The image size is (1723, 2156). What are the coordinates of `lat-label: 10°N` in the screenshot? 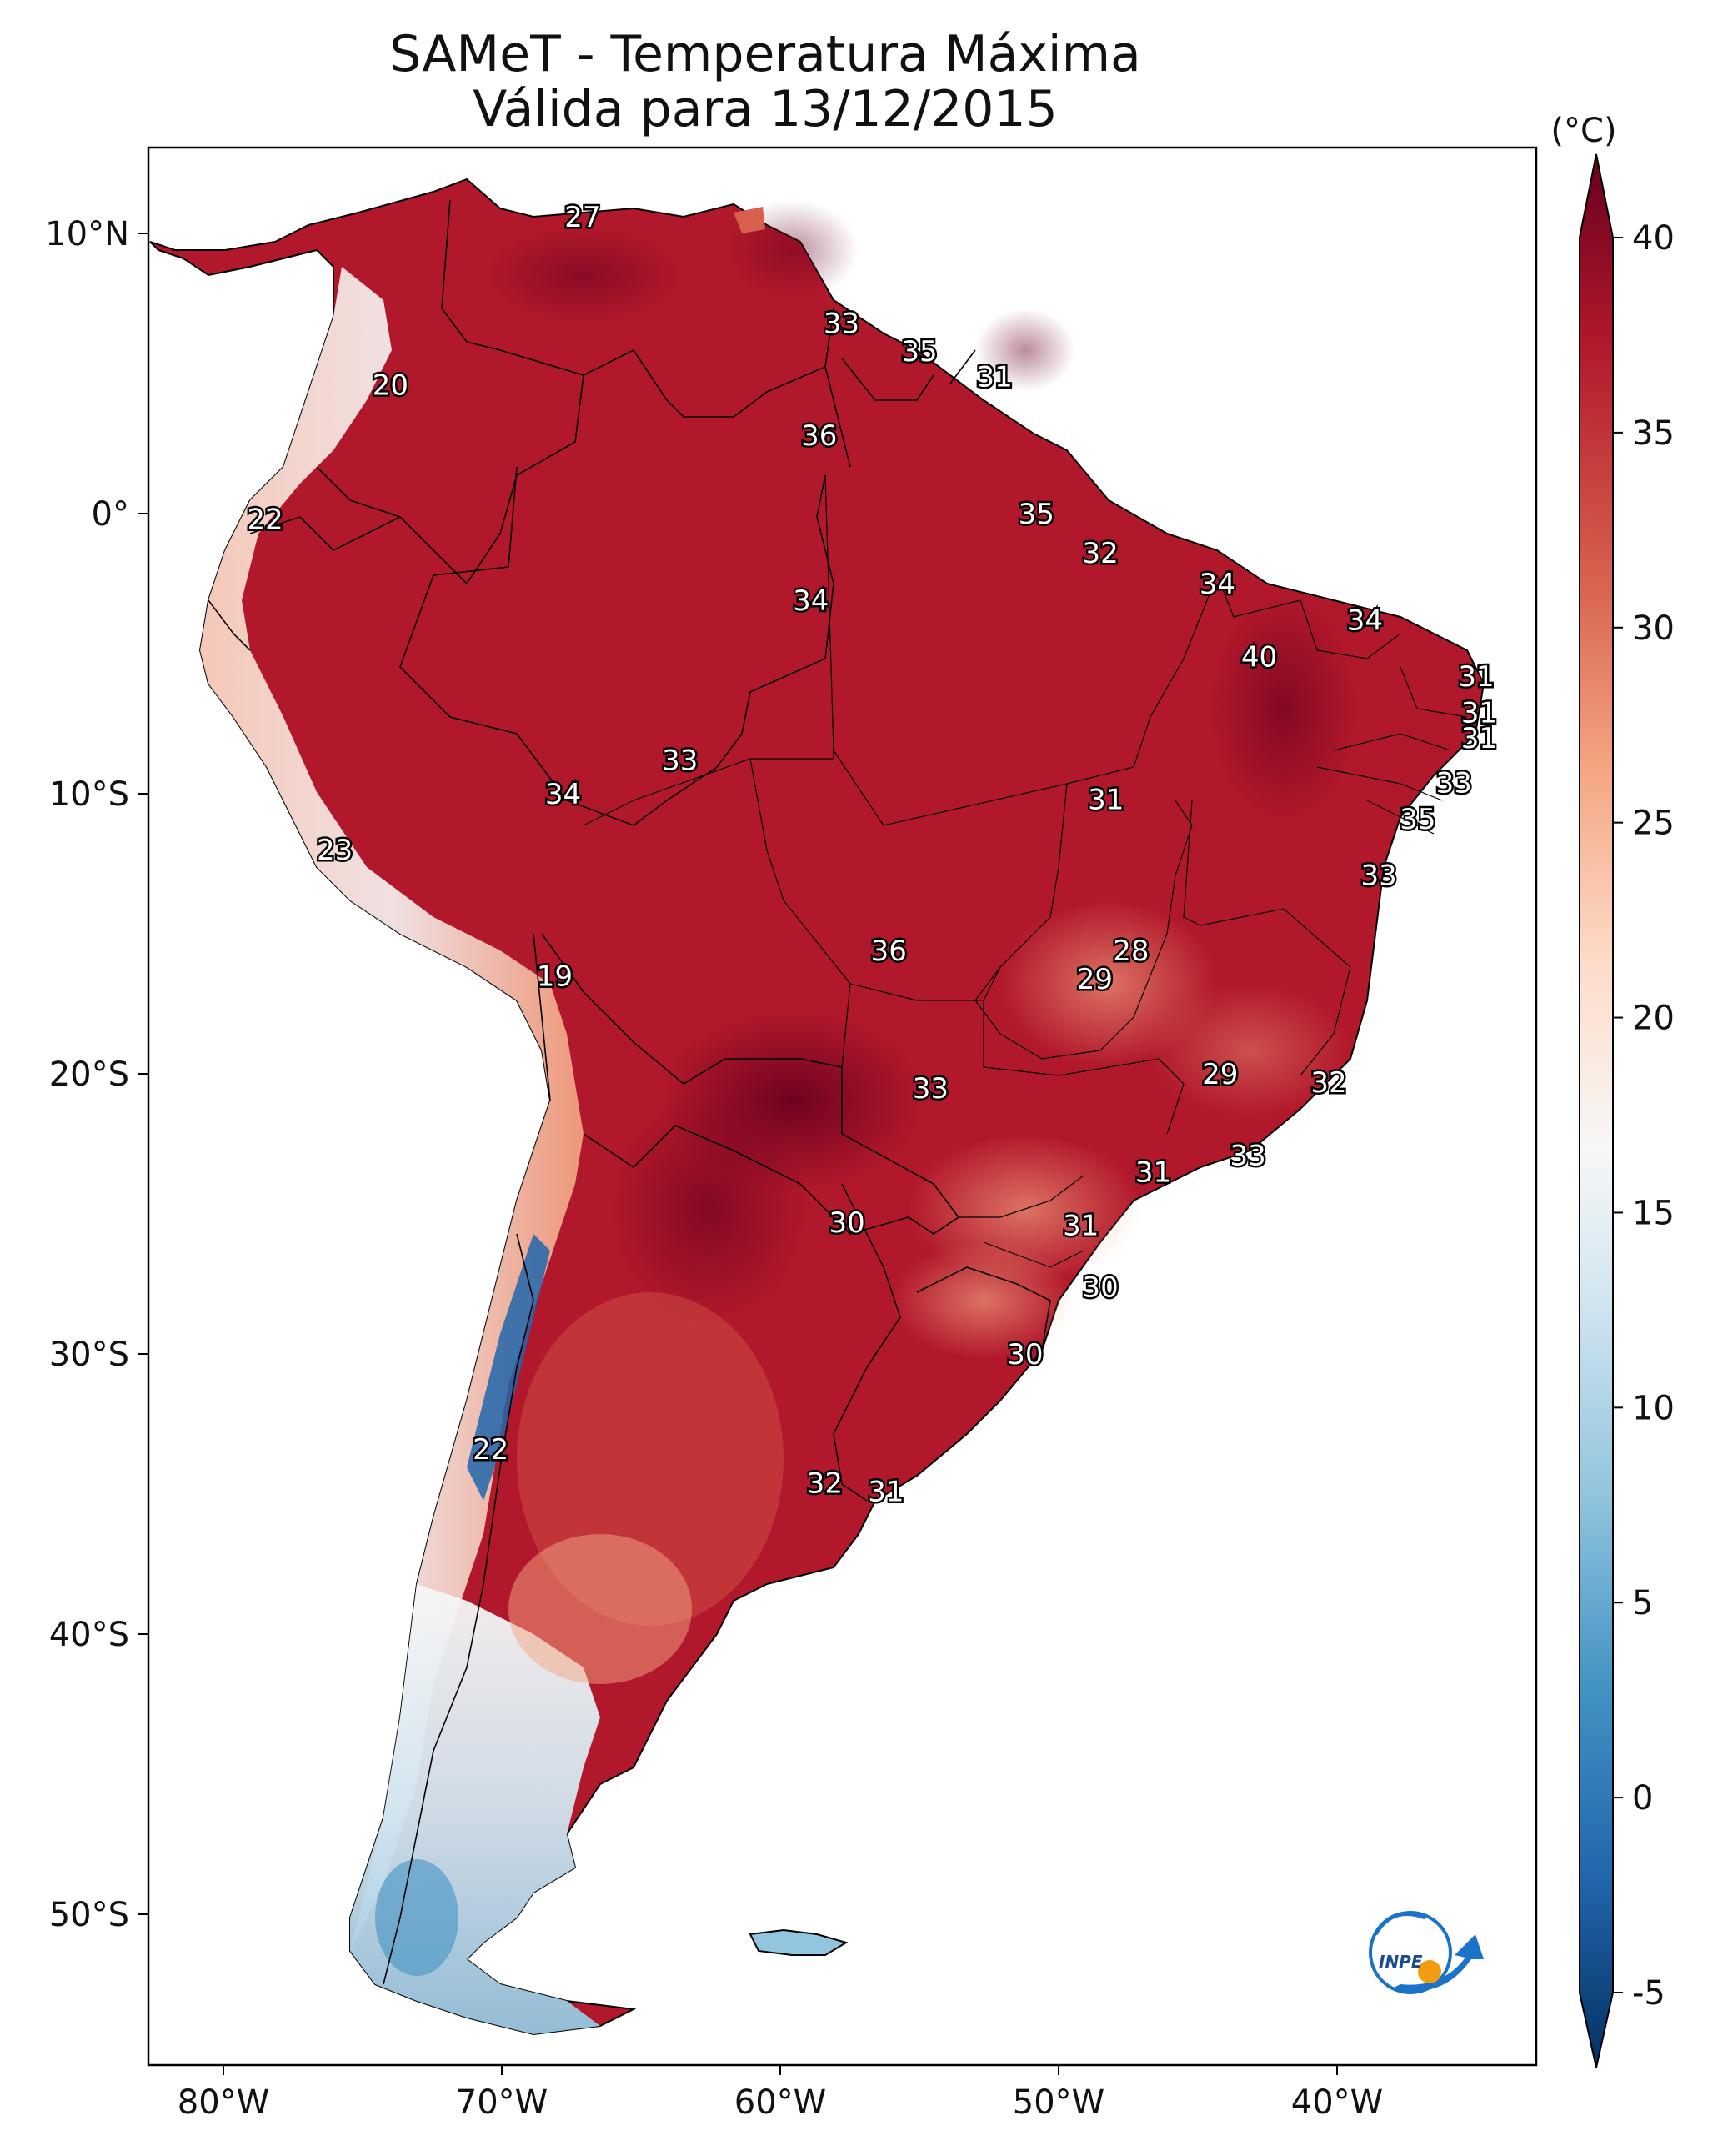 It's located at (87, 234).